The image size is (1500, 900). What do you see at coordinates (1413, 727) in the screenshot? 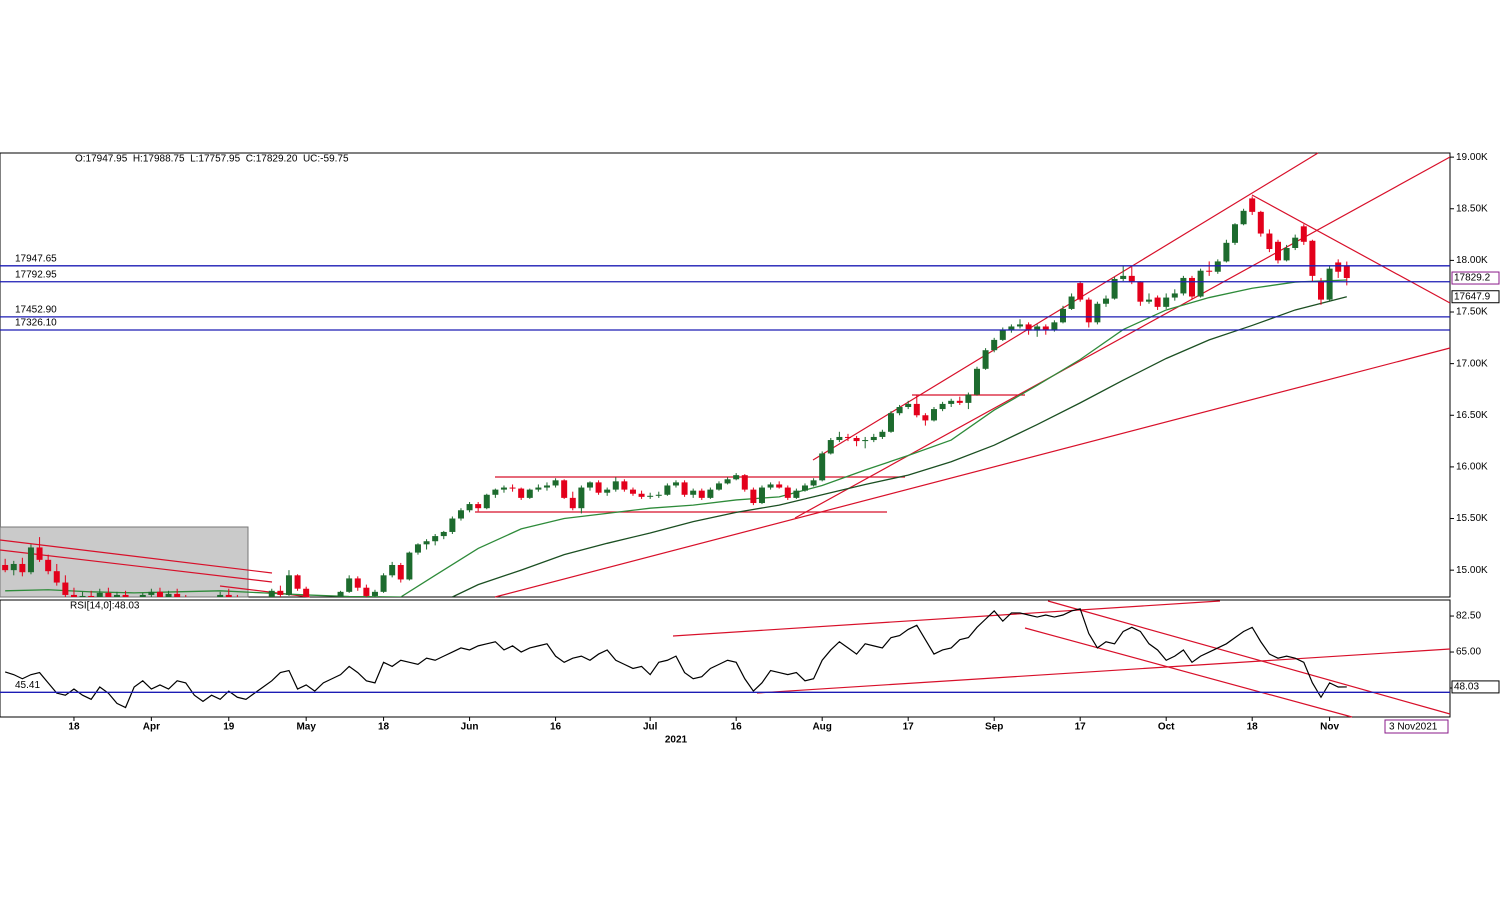
I see `cursor-date: 3 Nov2021` at bounding box center [1413, 727].